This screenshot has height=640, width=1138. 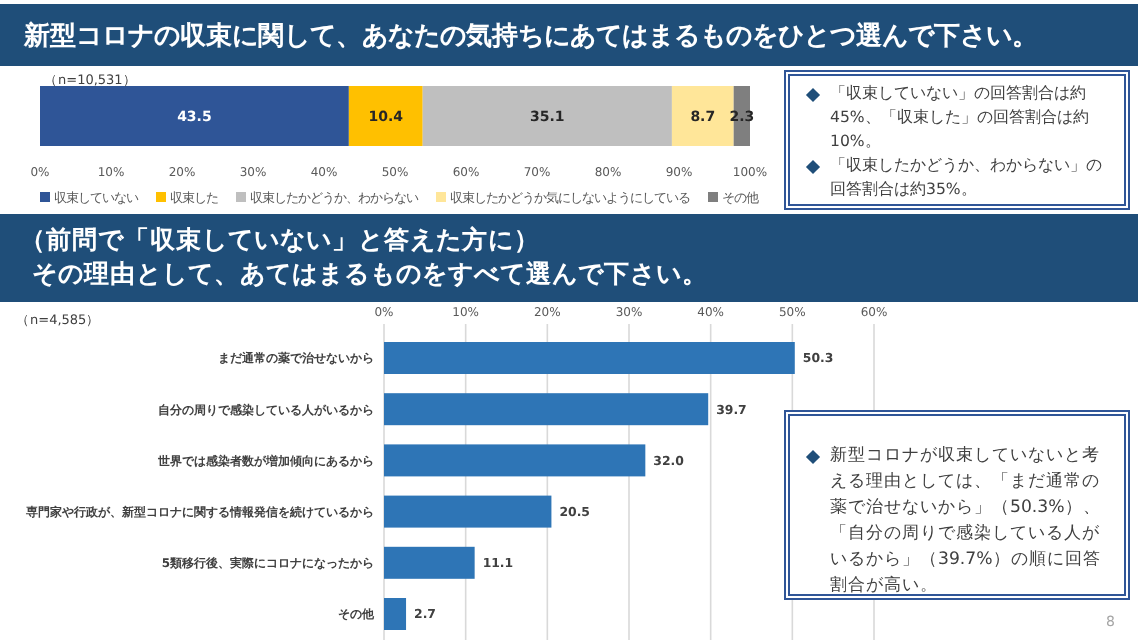 I want to click on picture-note-box: 新型コロナが収束していないと考える理由としては、「まだ通常の薬で治せないから」（50.3%）、「自分の周りで感染している人がいるから」（39.7%）の順に回答割合が高い。, so click(x=957, y=505).